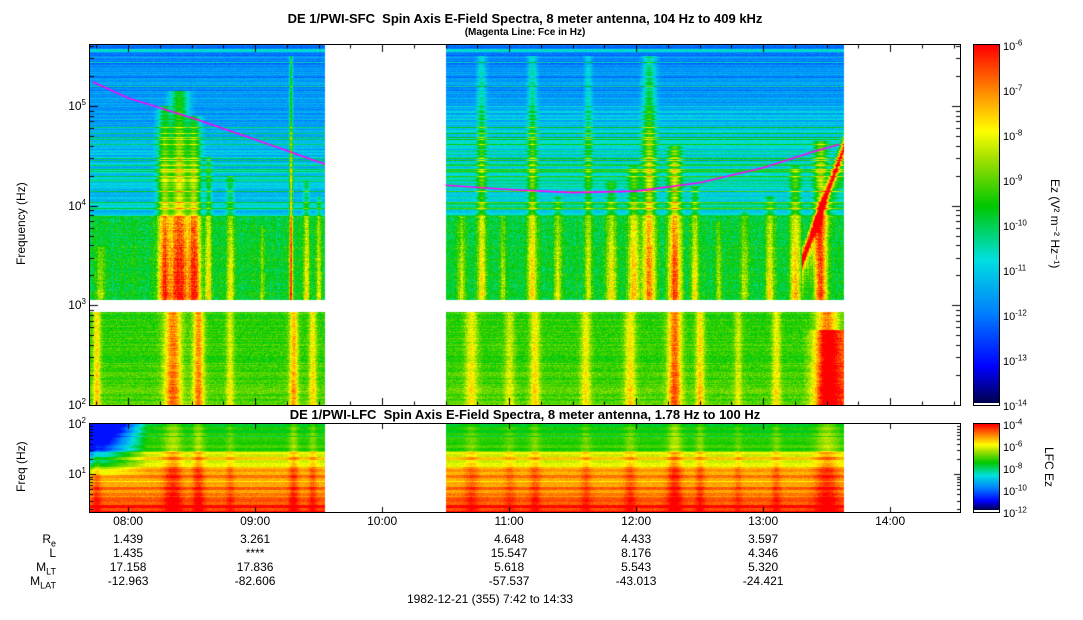 The image size is (1083, 620). Describe the element at coordinates (509, 581) in the screenshot. I see `ephemeris-value: -57.537` at that location.